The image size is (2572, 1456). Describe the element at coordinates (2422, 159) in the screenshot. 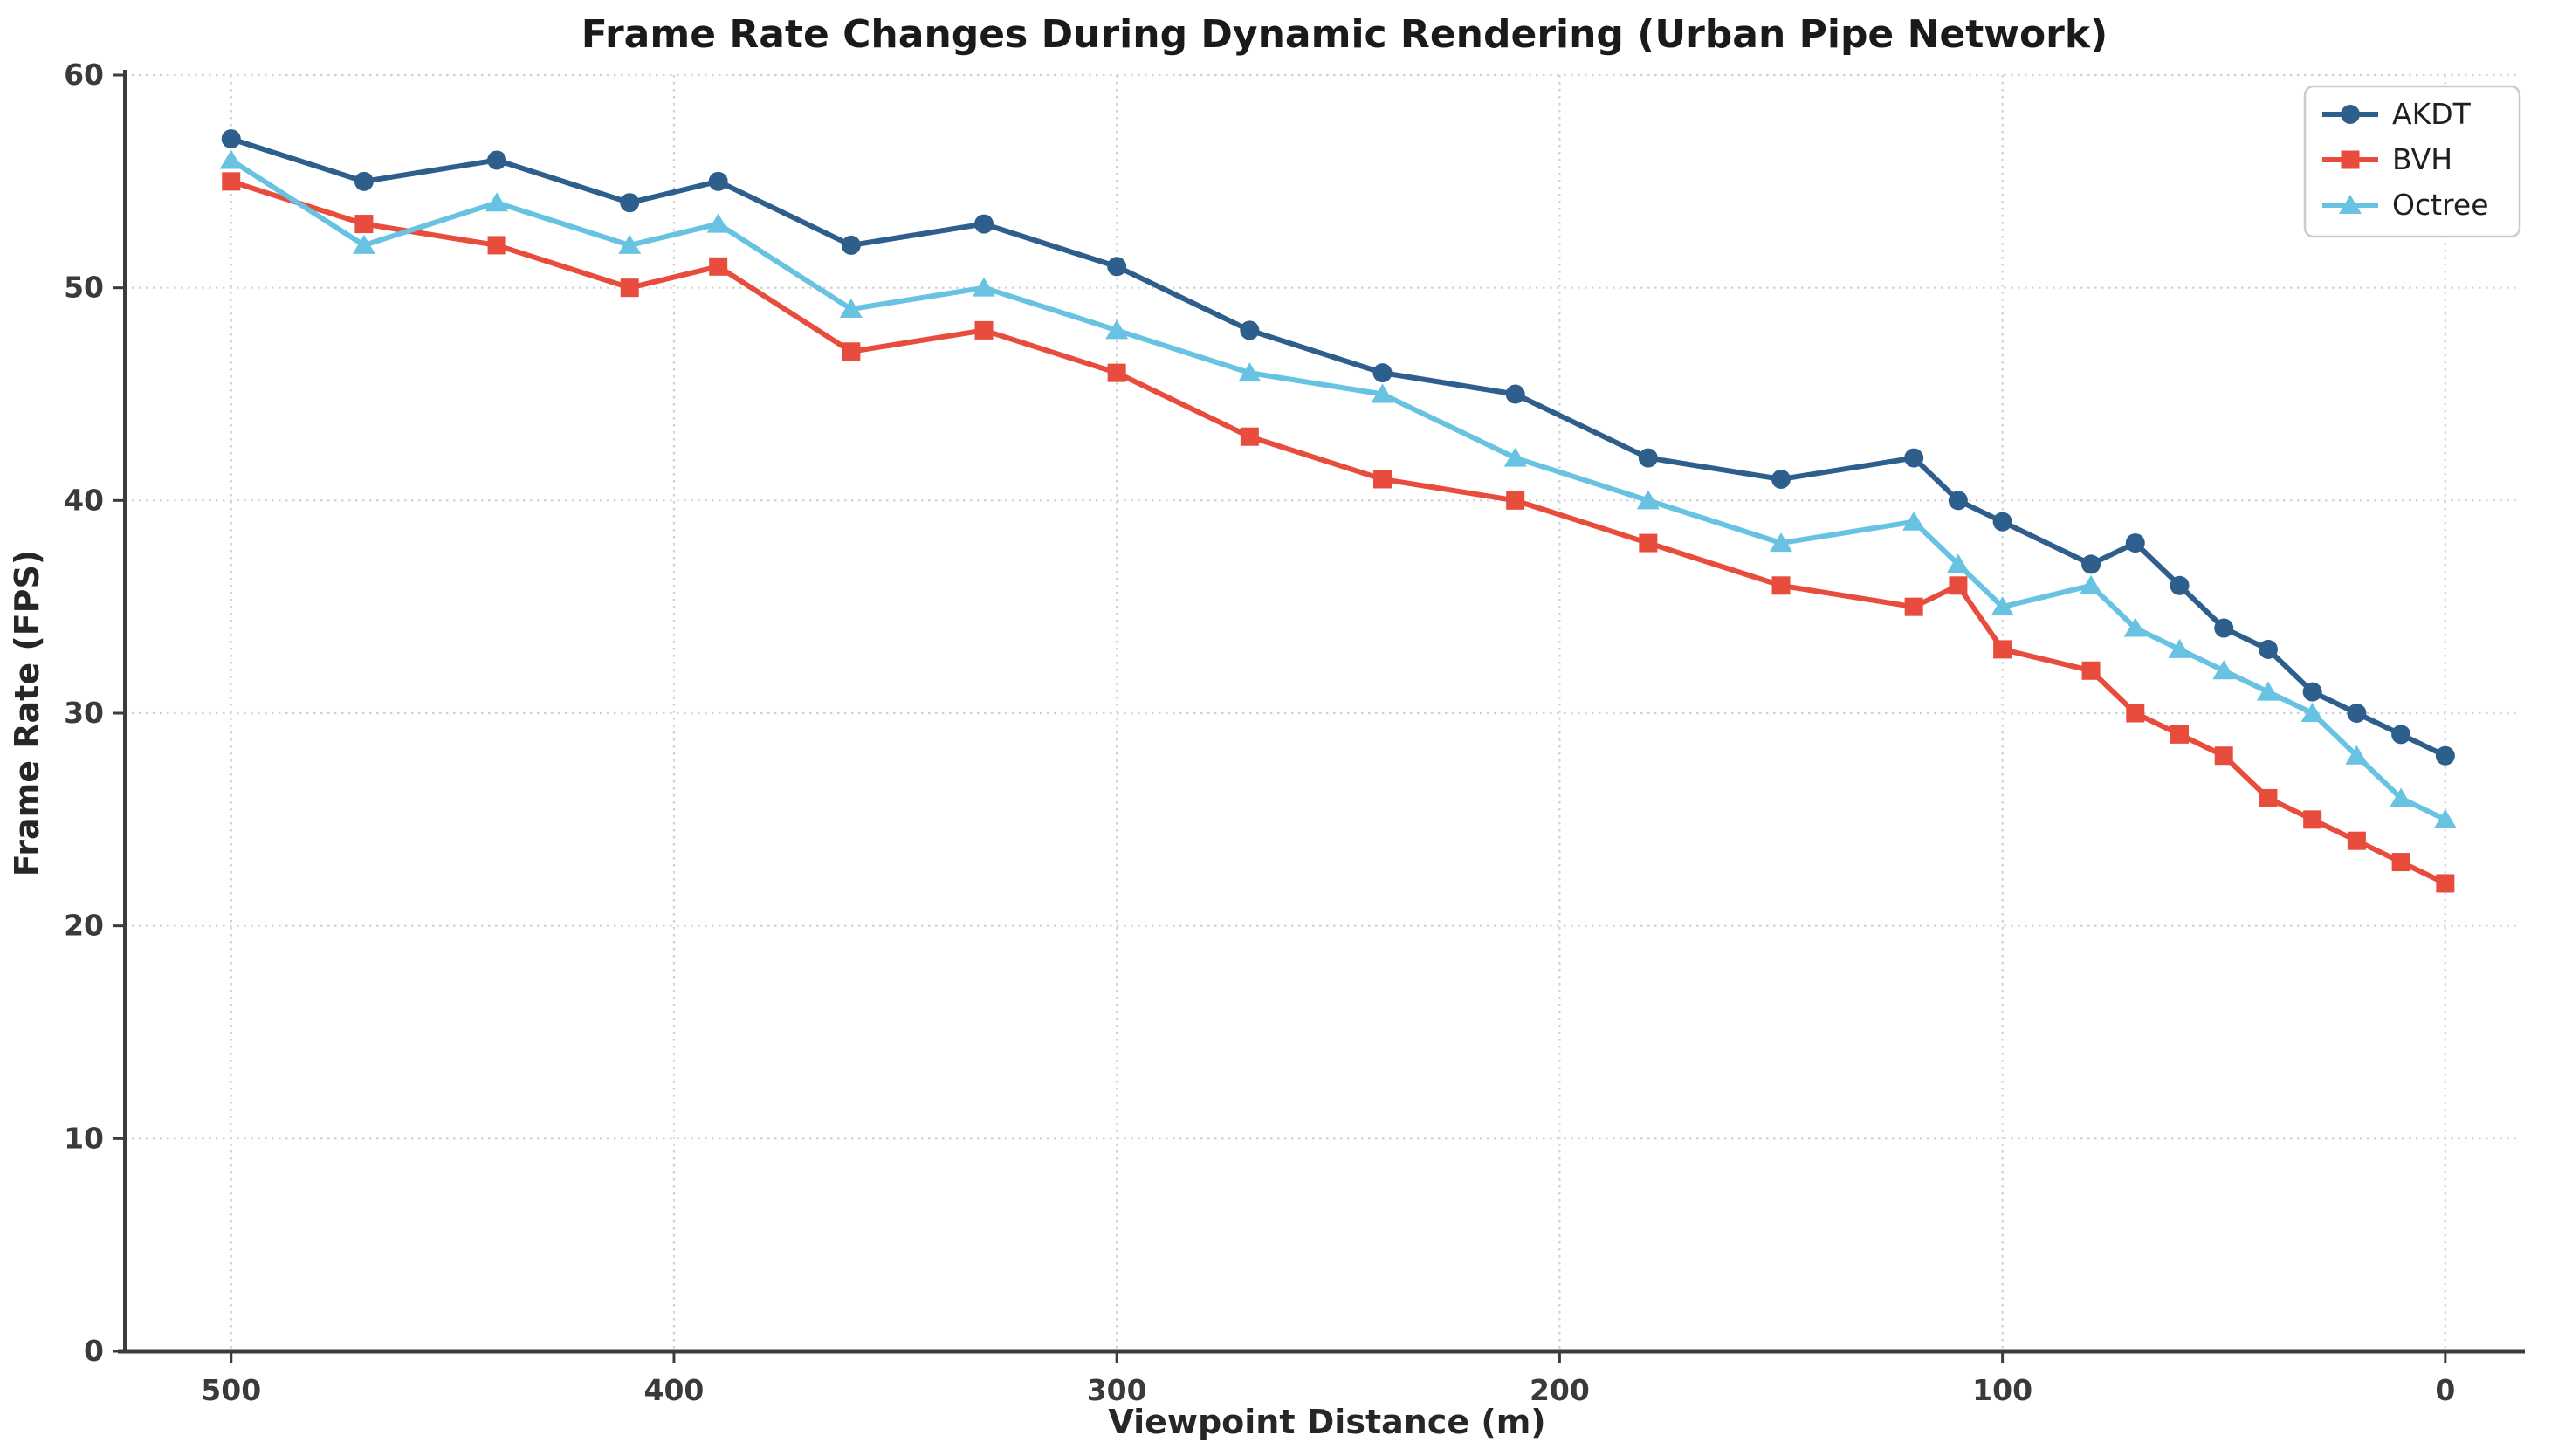

I see `legend-label-bvh: BVH` at that location.